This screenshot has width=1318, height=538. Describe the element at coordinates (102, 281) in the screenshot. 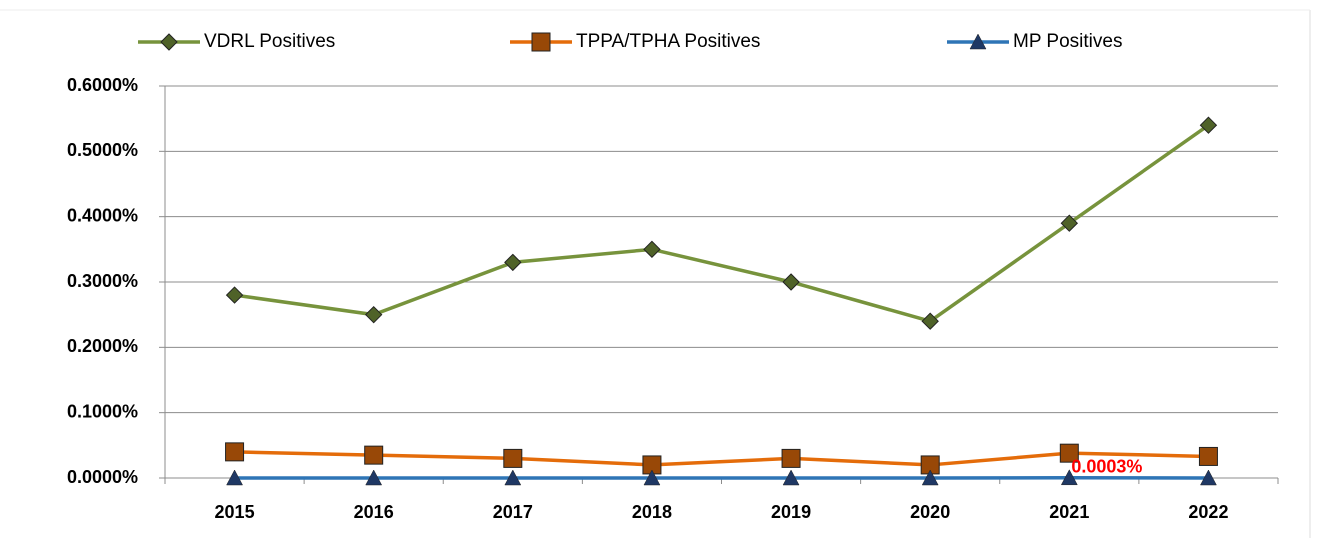

I see `y-tick-label: 0.3000%` at that location.